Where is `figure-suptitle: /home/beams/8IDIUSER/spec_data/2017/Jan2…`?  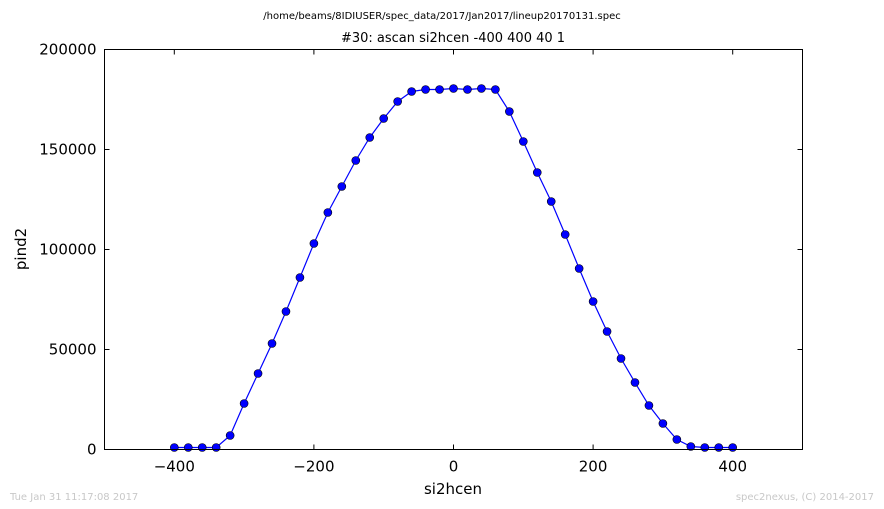
figure-suptitle: /home/beams/8IDIUSER/spec_data/2017/Jan2… is located at coordinates (441, 16).